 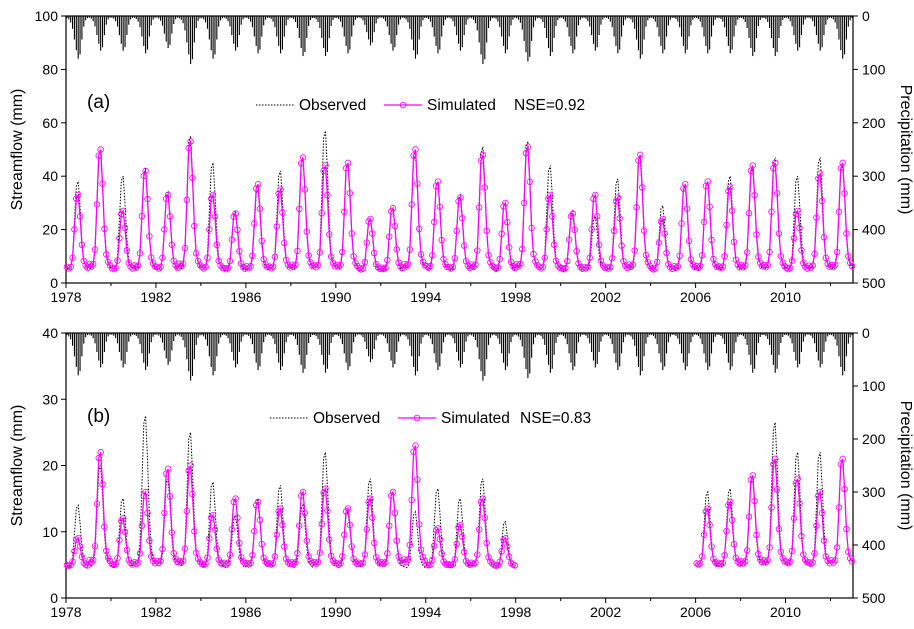 I want to click on y-tick-label: 60, so click(x=50, y=123).